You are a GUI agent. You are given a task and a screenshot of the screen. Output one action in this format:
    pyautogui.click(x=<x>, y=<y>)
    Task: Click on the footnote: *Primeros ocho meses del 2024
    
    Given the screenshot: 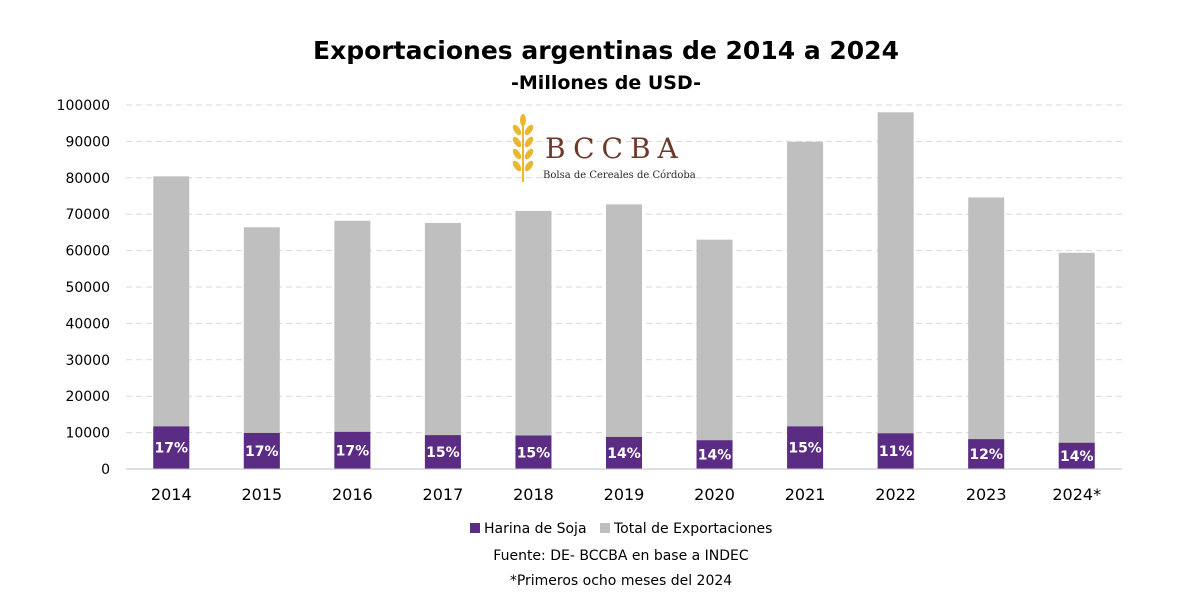 What is the action you would take?
    pyautogui.click(x=621, y=581)
    